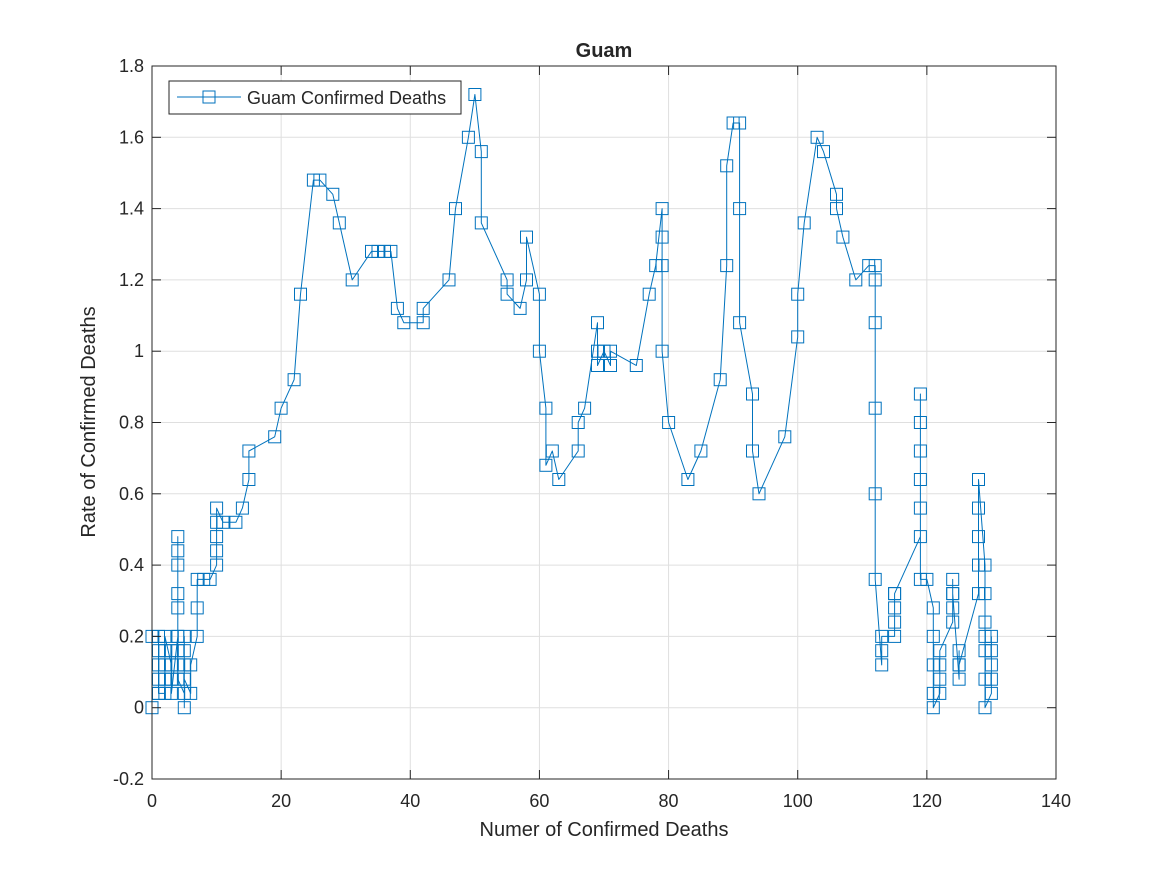 The height and width of the screenshot is (880, 1167). What do you see at coordinates (131, 423) in the screenshot?
I see `y-tick-label: 0.8` at bounding box center [131, 423].